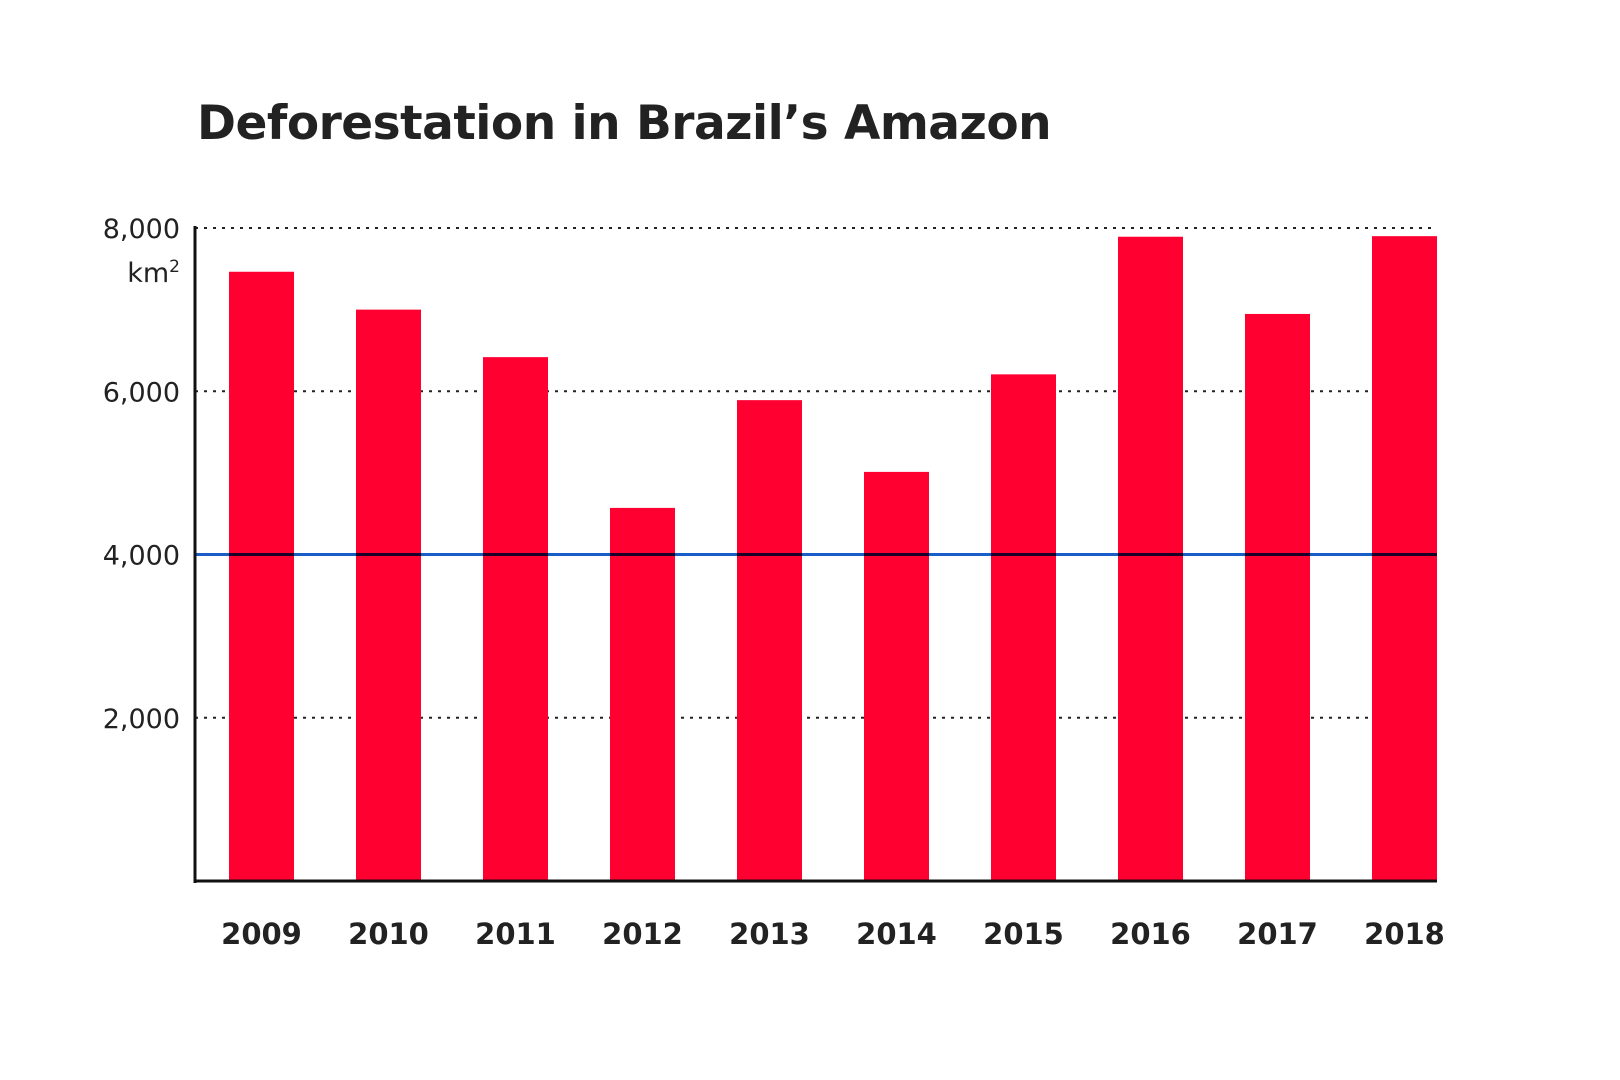 The image size is (1620, 1080). Describe the element at coordinates (1150, 934) in the screenshot. I see `x-tick-label: 2016` at that location.